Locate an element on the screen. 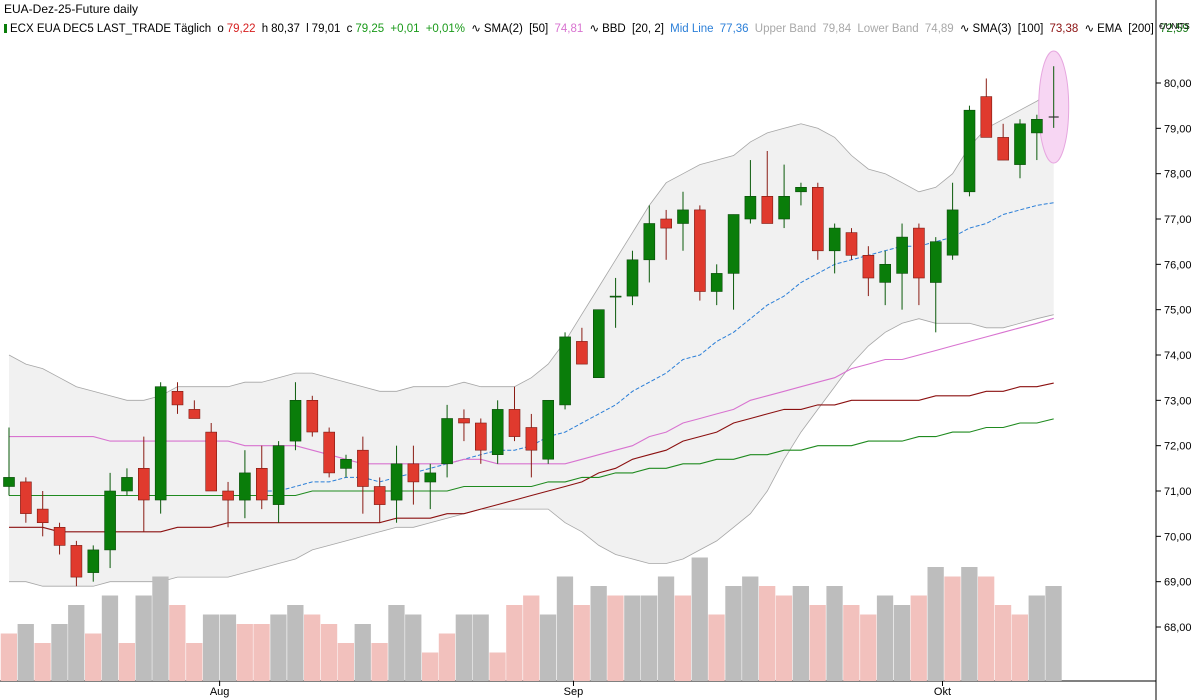 The image size is (1200, 700). candle-icon is located at coordinates (5, 28).